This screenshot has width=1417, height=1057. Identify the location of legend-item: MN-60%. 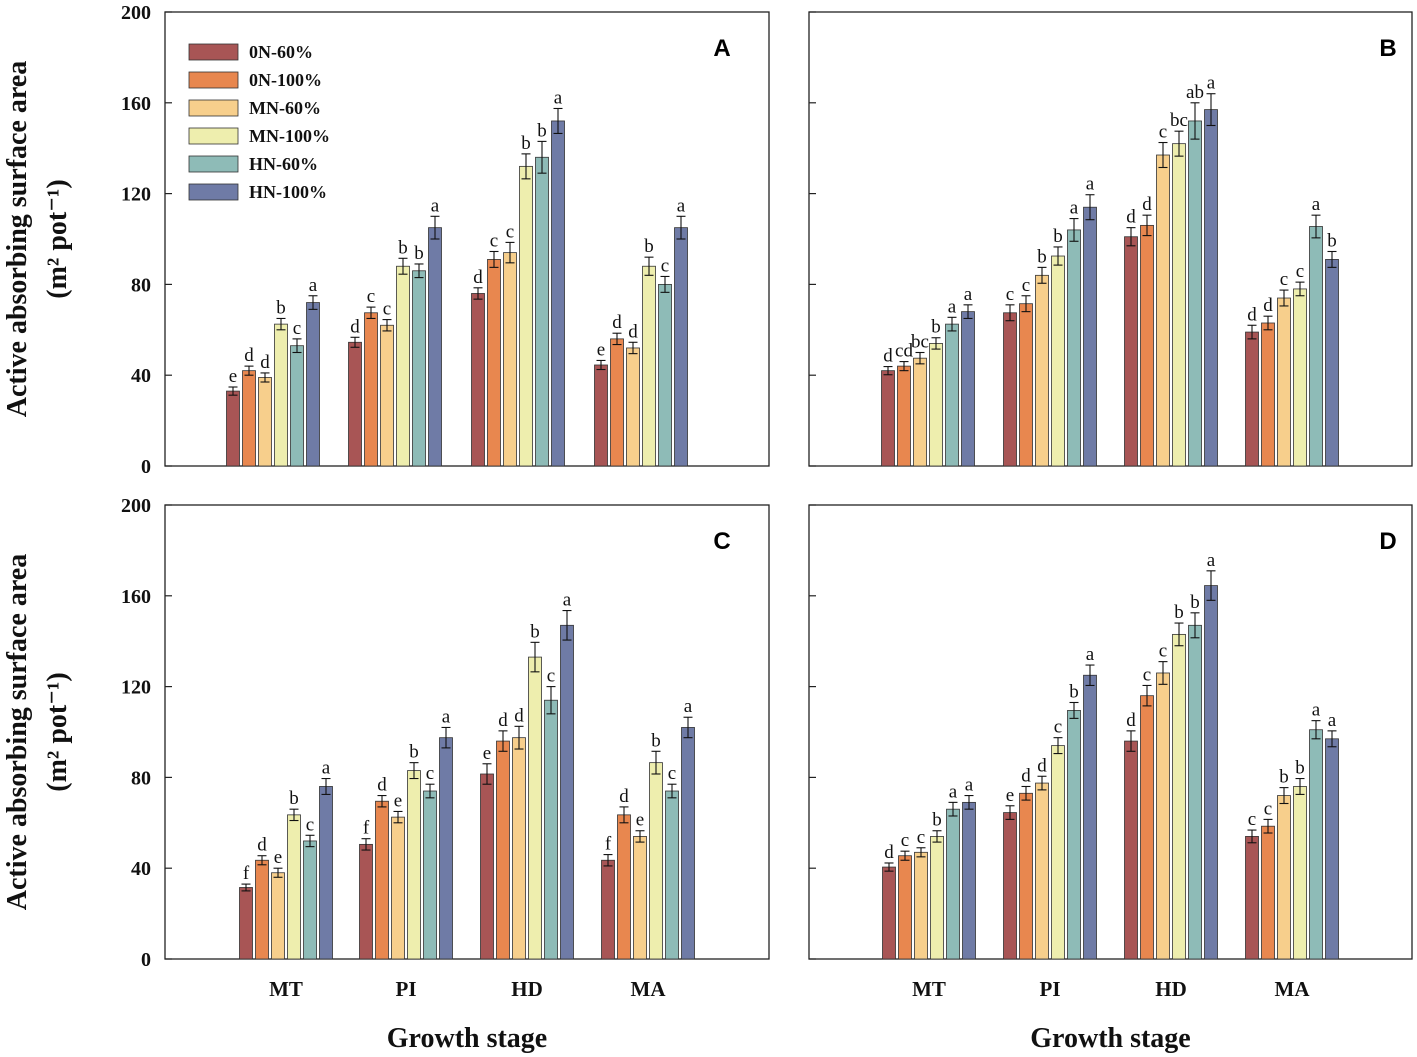
(254, 108).